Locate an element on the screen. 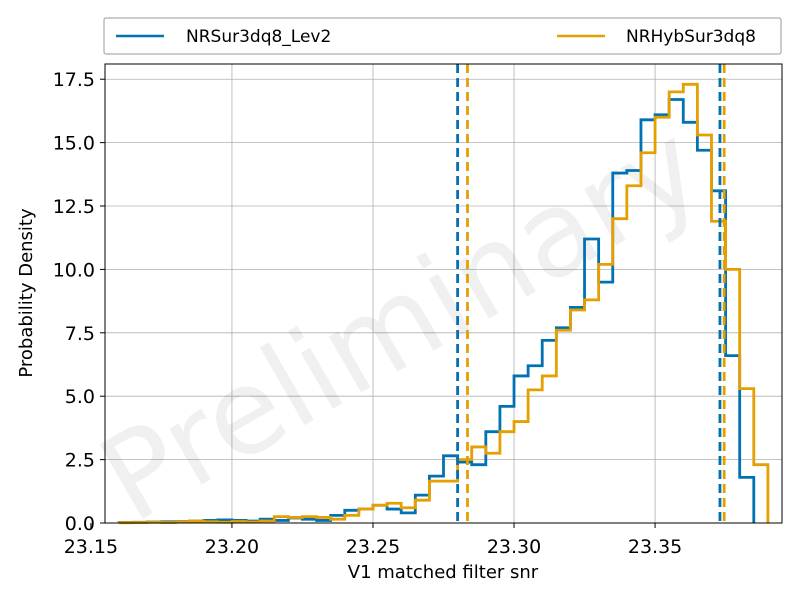 The image size is (800, 600). y-tick-label: 2.5 is located at coordinates (80, 461).